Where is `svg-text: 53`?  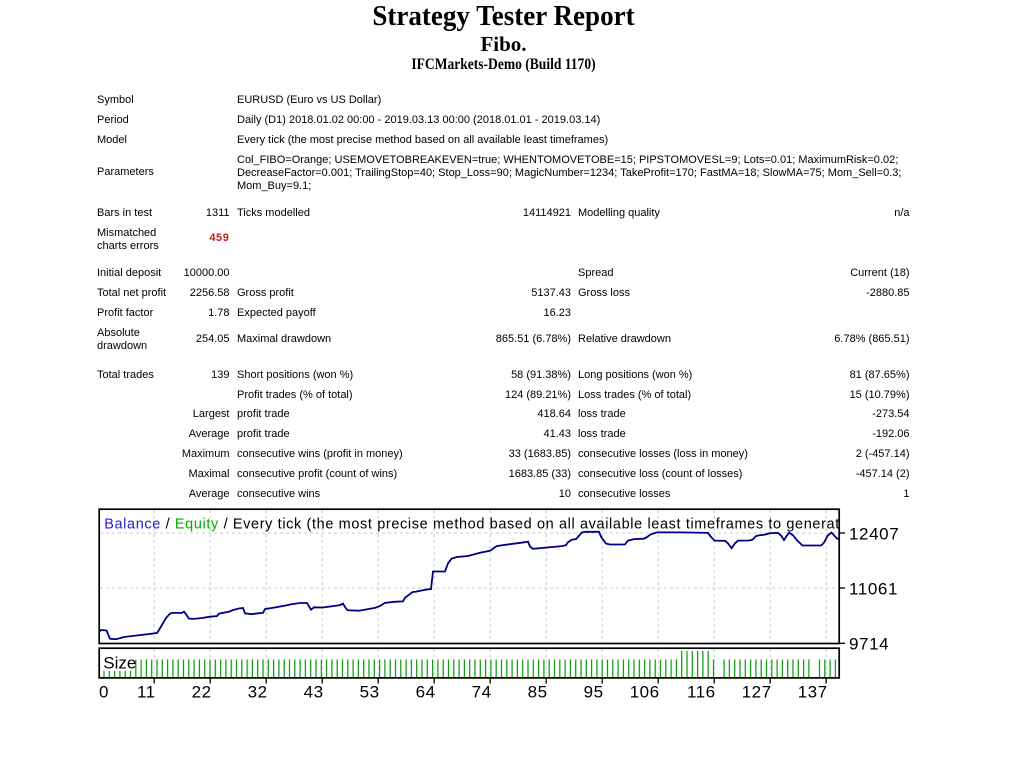 svg-text: 53 is located at coordinates (370, 692).